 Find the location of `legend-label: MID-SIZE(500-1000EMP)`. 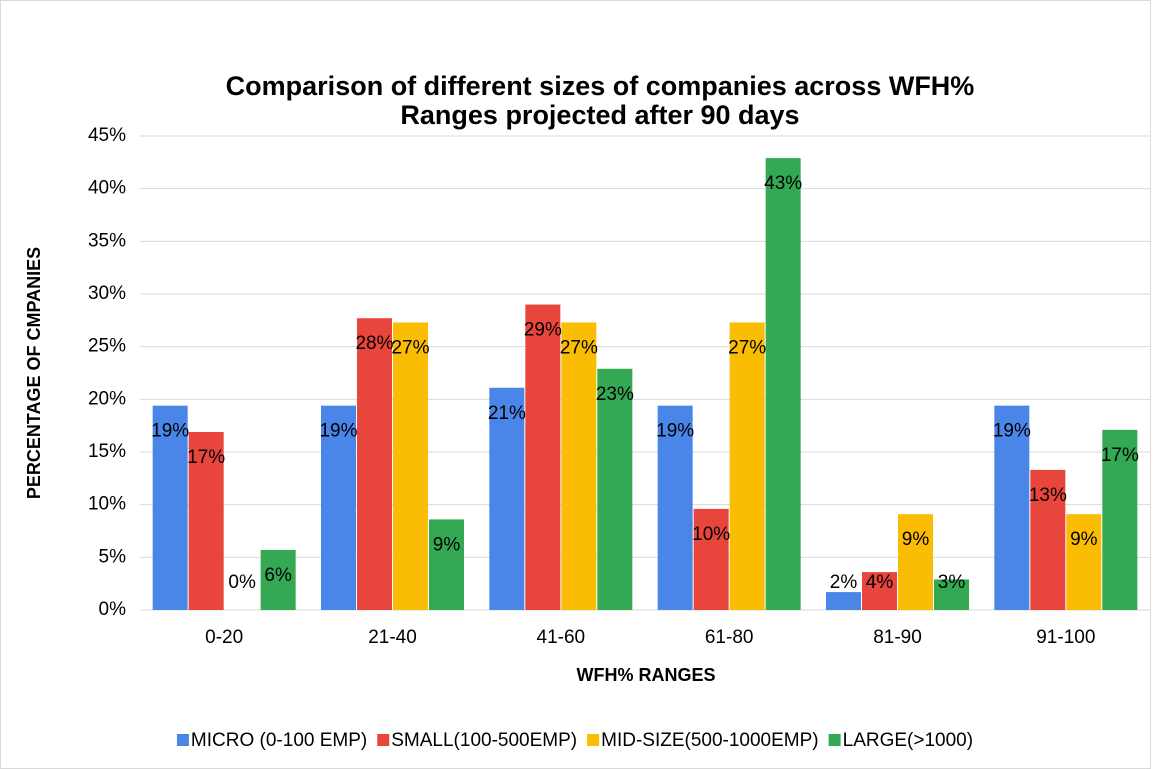

legend-label: MID-SIZE(500-1000EMP) is located at coordinates (710, 740).